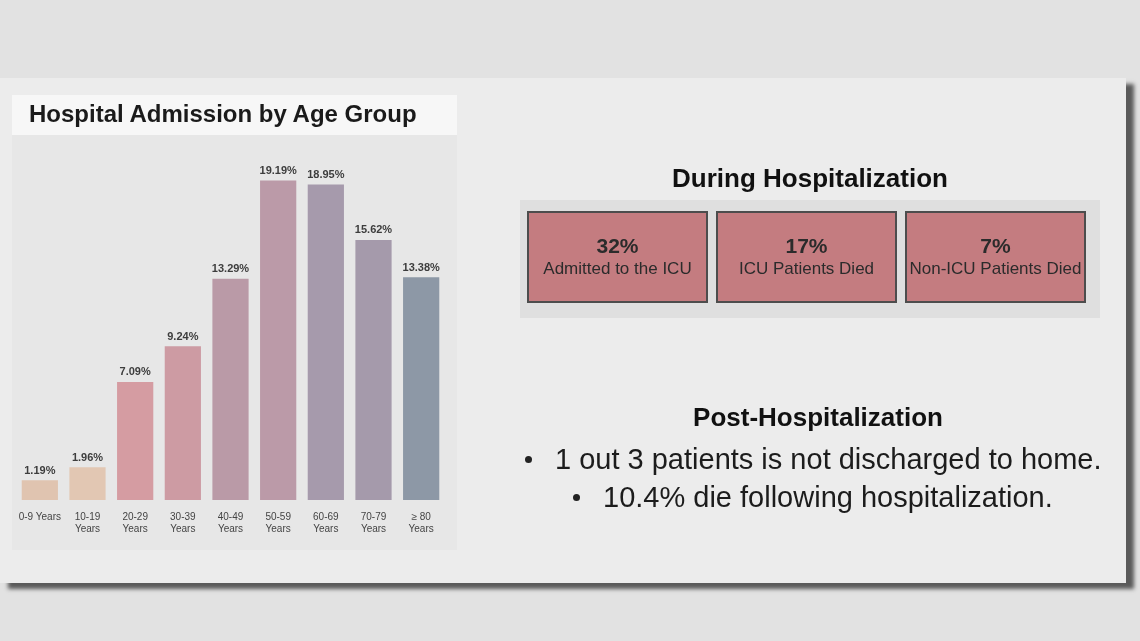  Describe the element at coordinates (39, 516) in the screenshot. I see `x-tick-label: 0-9 Years` at that location.